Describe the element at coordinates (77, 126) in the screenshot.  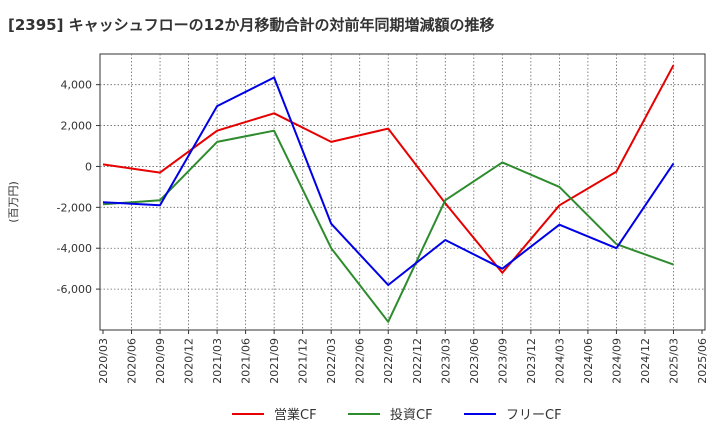
I see `y-tick-label: 2,000` at that location.